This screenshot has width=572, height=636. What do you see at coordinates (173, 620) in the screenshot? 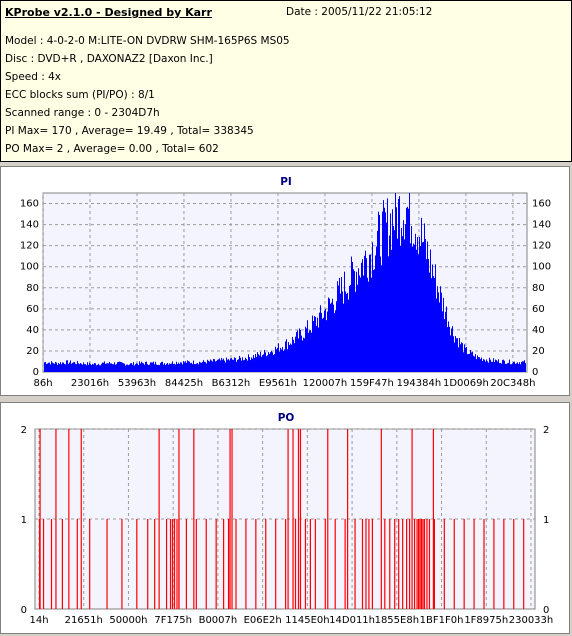
I see `po-x-tick: 7F175h` at bounding box center [173, 620].